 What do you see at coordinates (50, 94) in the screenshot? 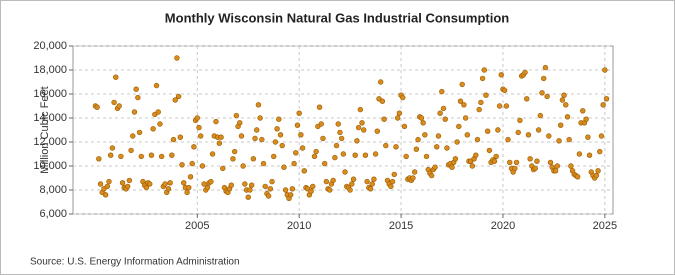
I see `y-tick-label: 16,000` at bounding box center [50, 94].